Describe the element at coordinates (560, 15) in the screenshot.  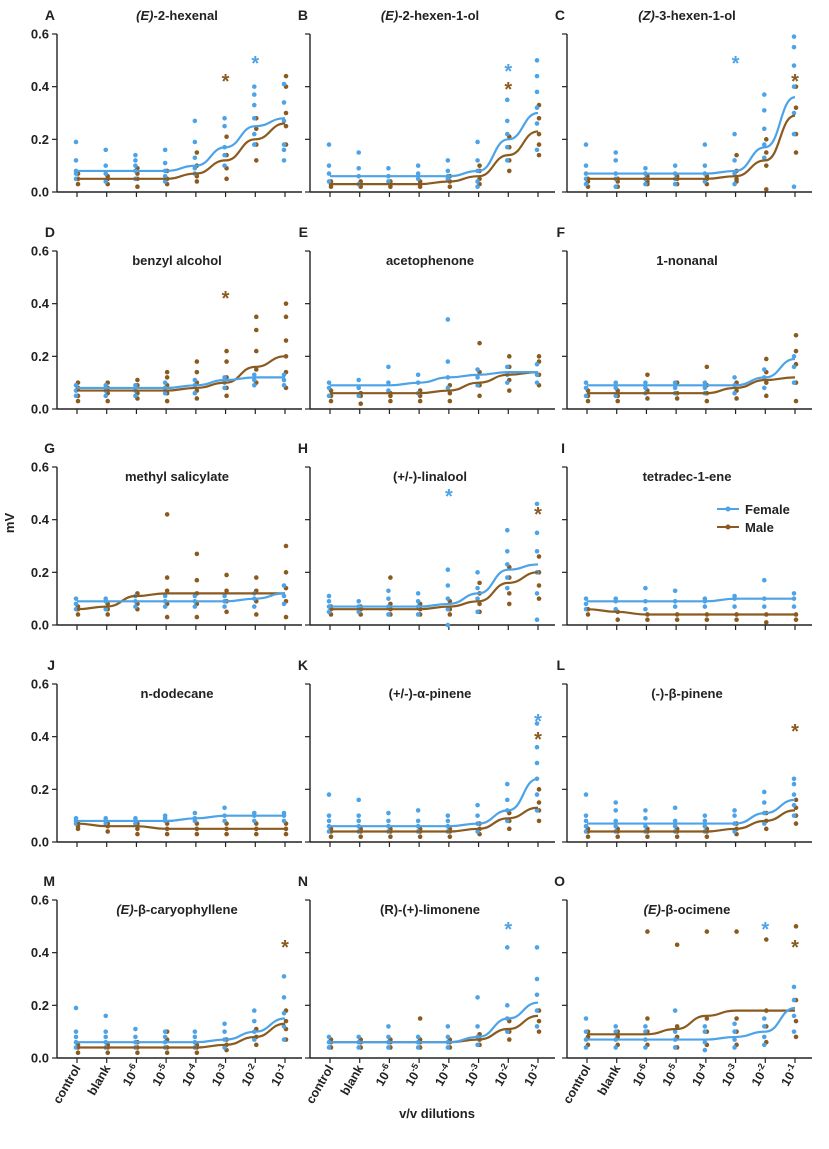
I see `panel-letter: C` at that location.